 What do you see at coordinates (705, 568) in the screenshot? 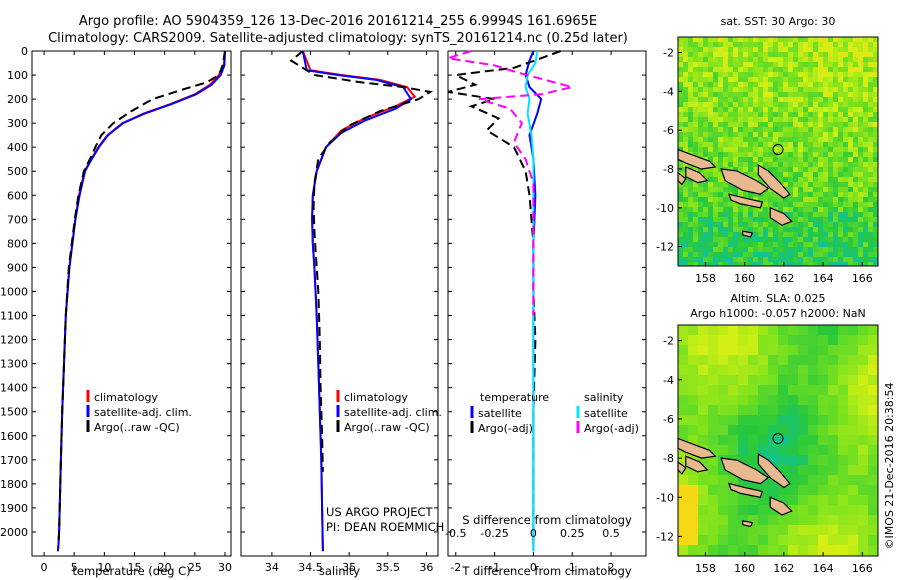
I see `x-tick-label: 158` at bounding box center [705, 568].